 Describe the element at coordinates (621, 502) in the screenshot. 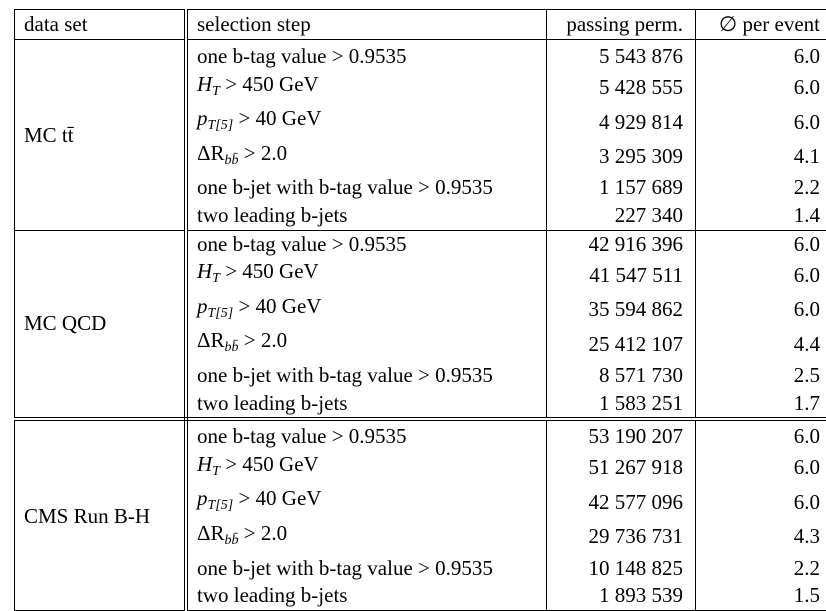

I see `passing-perm-cell: 42 577 096` at that location.